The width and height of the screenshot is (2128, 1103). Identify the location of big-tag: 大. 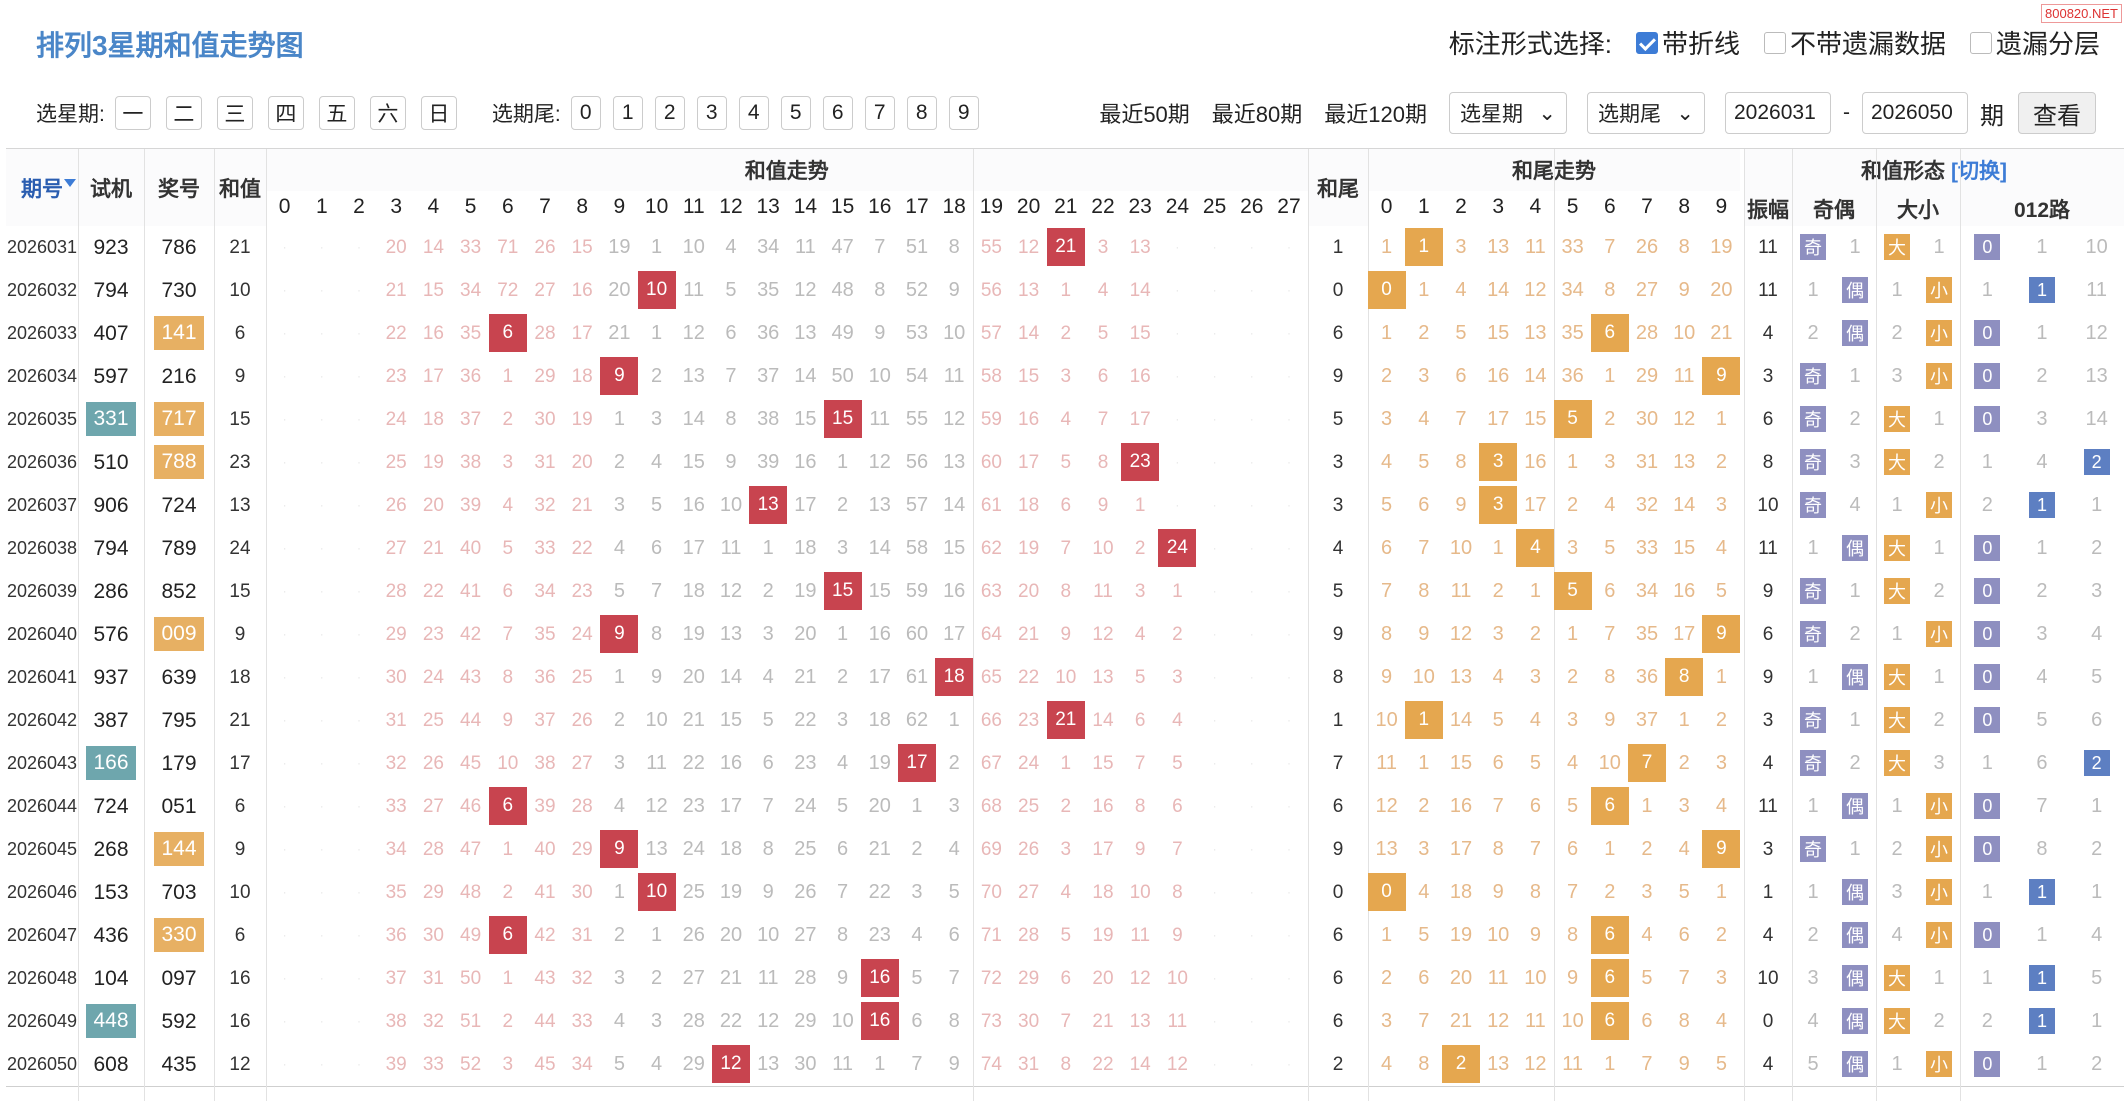
(1897, 247).